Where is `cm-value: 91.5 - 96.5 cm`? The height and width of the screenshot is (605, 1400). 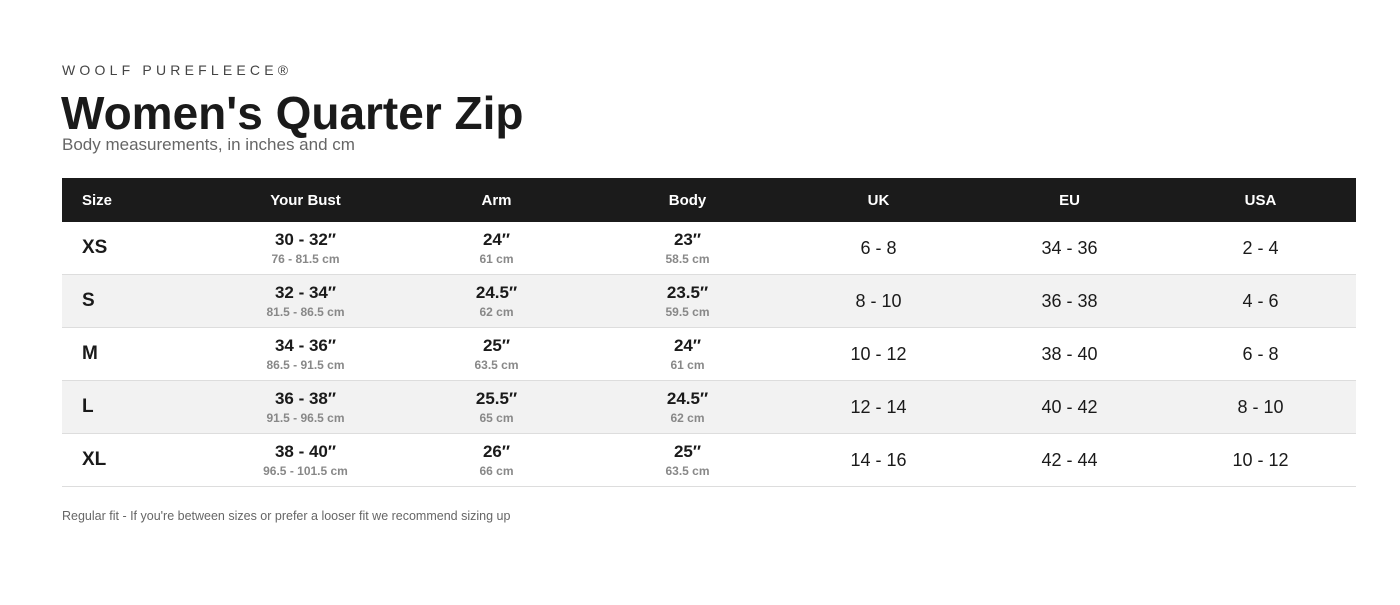
cm-value: 91.5 - 96.5 cm is located at coordinates (305, 417).